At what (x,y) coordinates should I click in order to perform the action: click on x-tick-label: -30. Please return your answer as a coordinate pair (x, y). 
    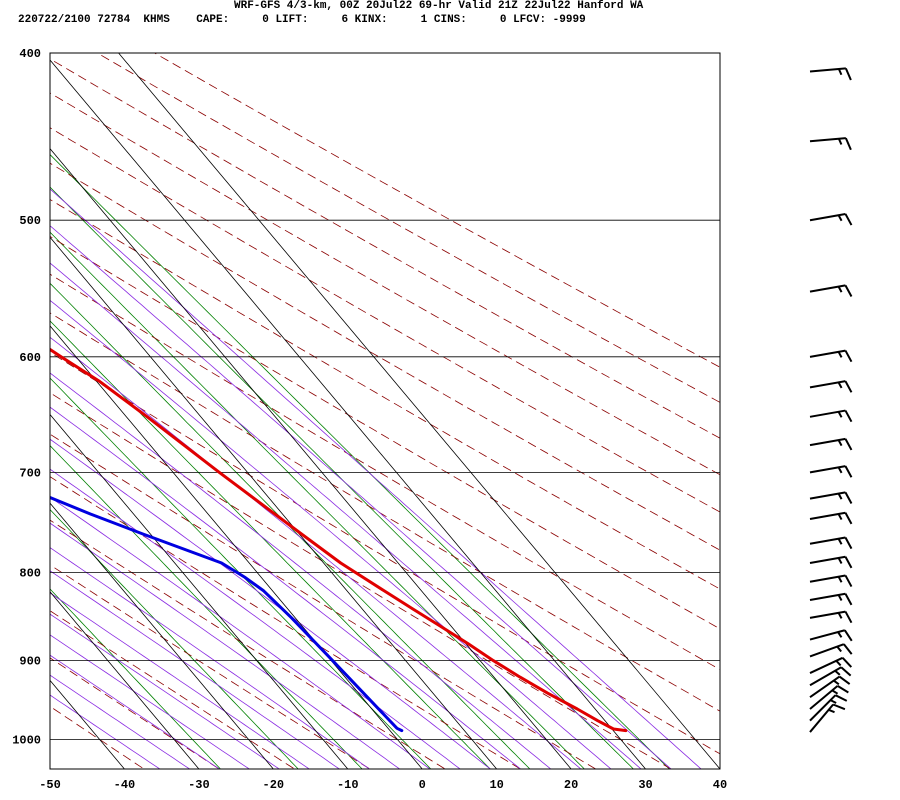
    Looking at the image, I should click on (199, 785).